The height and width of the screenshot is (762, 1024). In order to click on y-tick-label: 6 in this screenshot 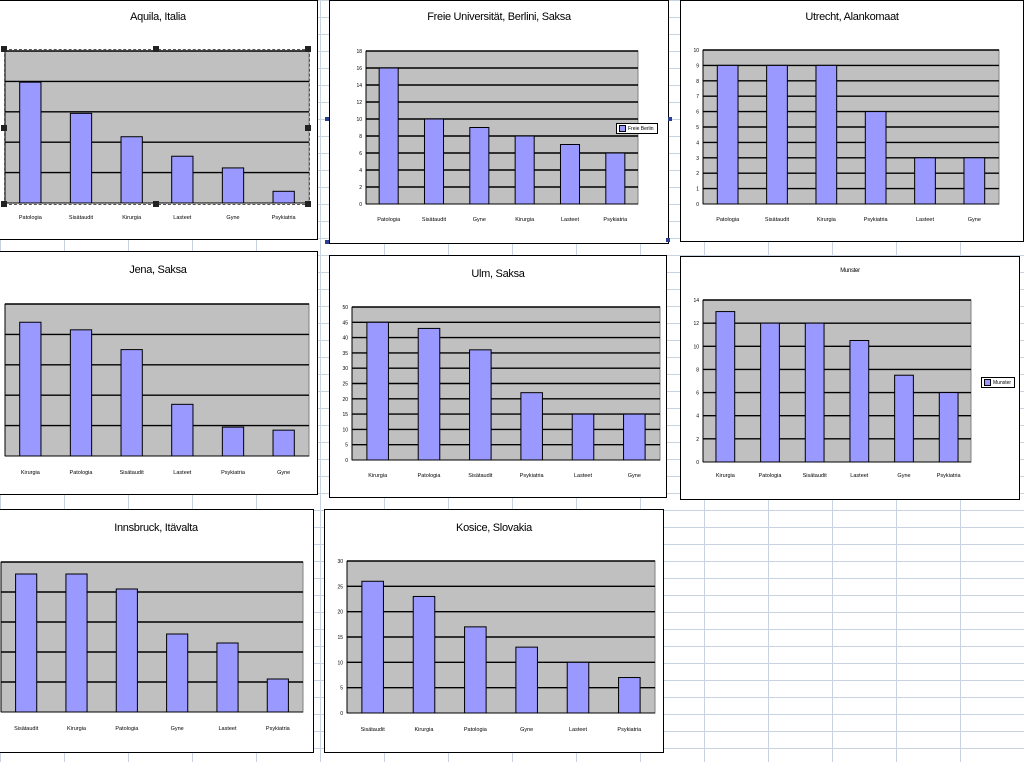, I will do `click(697, 113)`.